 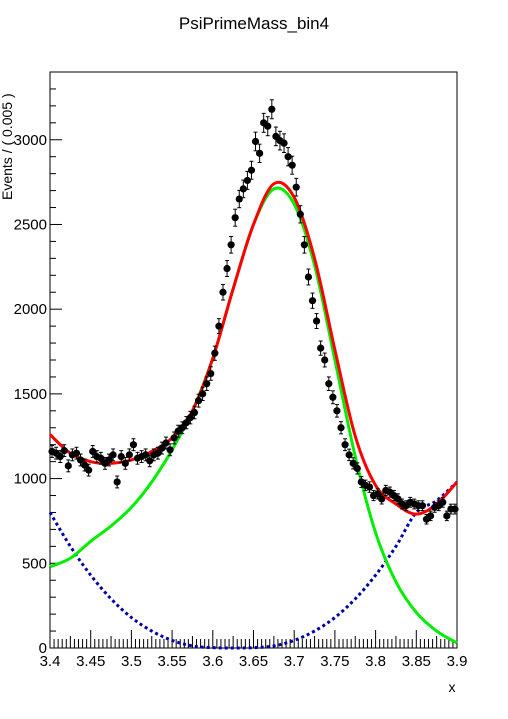 What do you see at coordinates (254, 650) in the screenshot?
I see `x-axis: 3.4 3.45 3.5 3.55 3.6 3.65 3.7 3.75 3.8 3.85 3.9` at bounding box center [254, 650].